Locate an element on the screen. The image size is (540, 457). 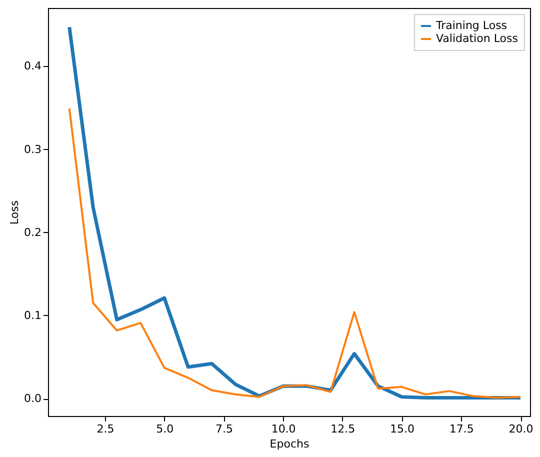
y-tick-label: 0.3 is located at coordinates (33, 149).